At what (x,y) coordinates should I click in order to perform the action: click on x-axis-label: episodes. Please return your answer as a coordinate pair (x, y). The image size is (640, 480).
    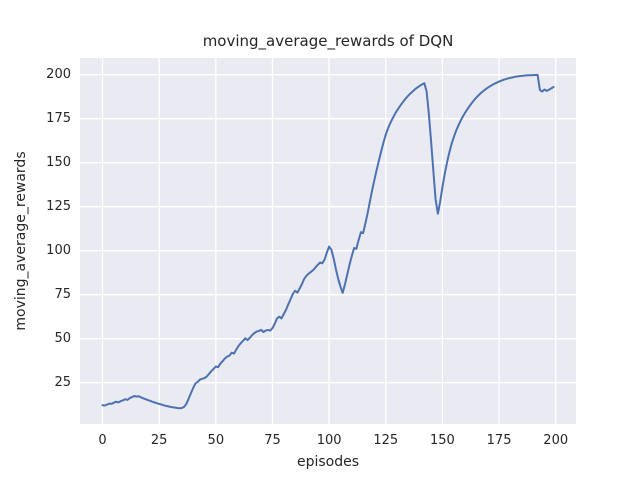
    Looking at the image, I should click on (328, 462).